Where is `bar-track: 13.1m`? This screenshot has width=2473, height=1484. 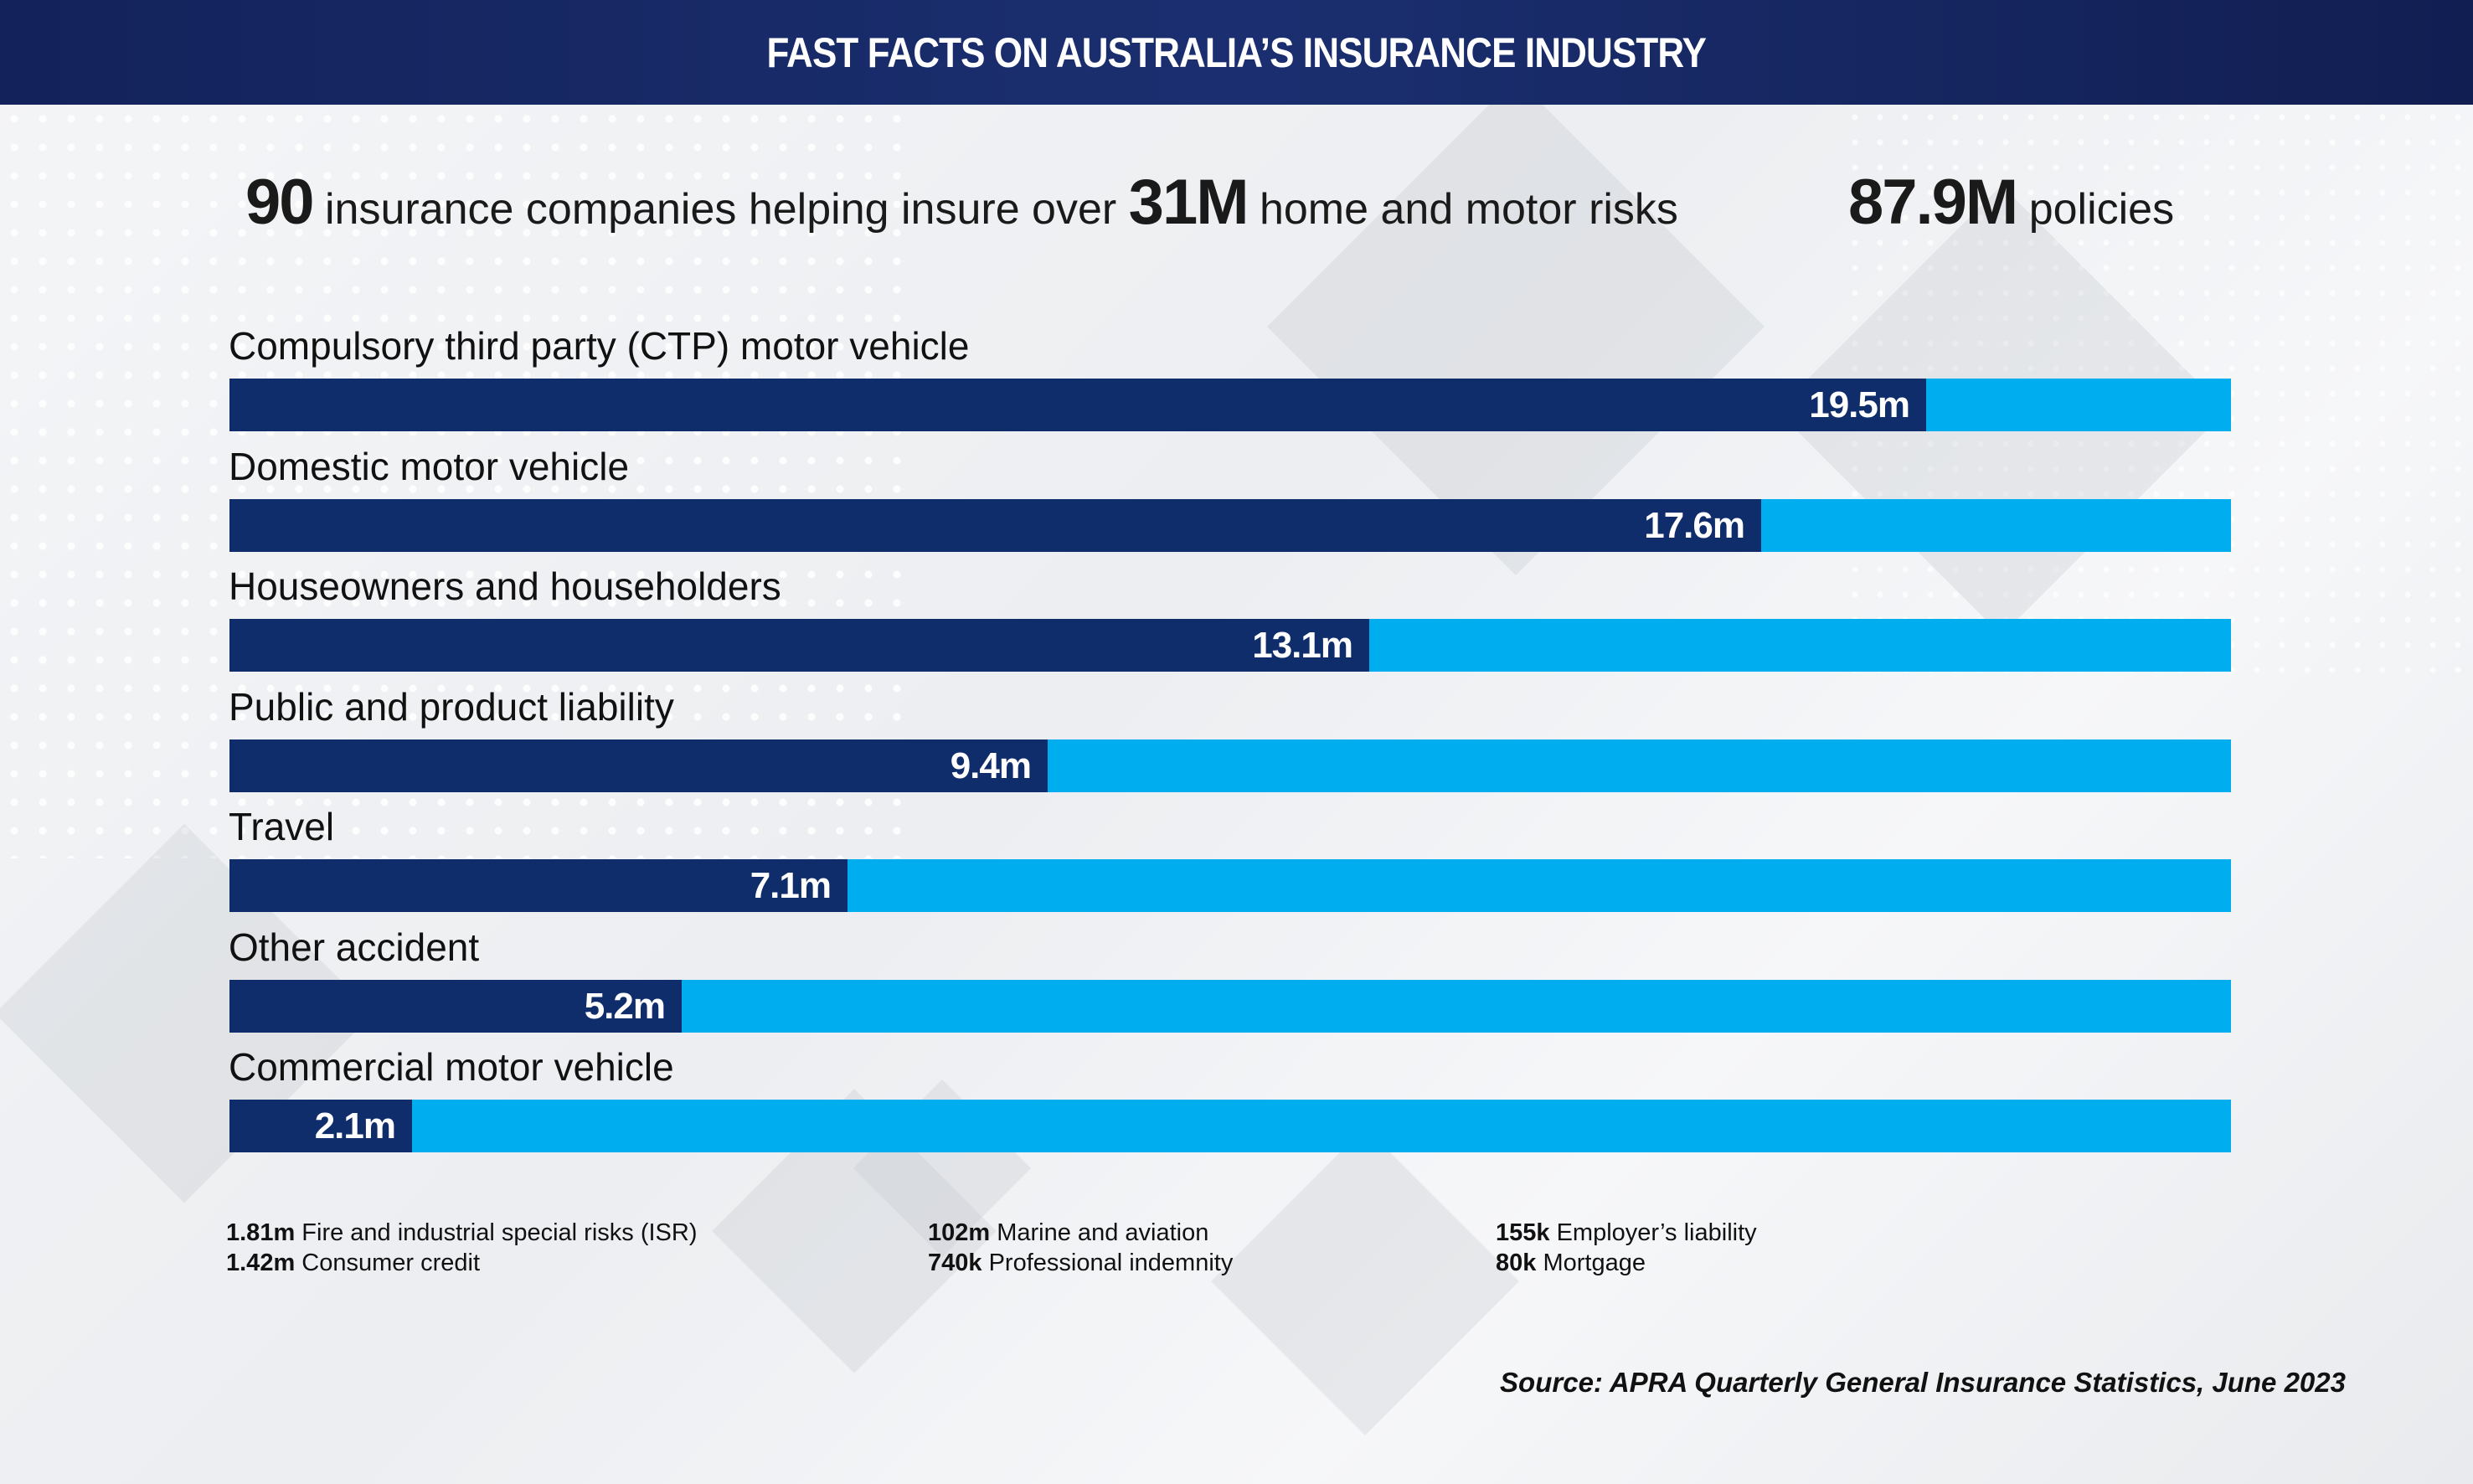 bar-track: 13.1m is located at coordinates (1230, 645).